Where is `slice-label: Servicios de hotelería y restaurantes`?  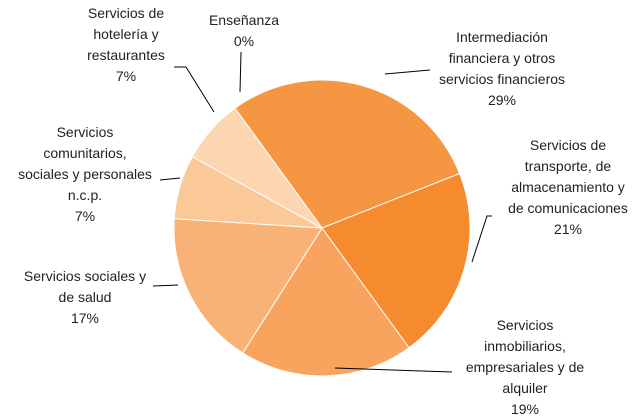 slice-label: Servicios de hotelería y restaurantes is located at coordinates (126, 34).